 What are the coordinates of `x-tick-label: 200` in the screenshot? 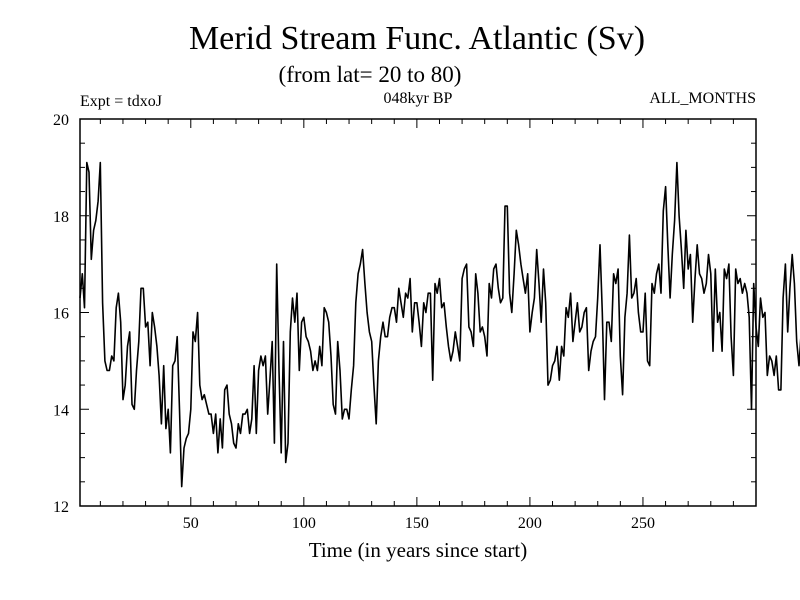 It's located at (530, 523).